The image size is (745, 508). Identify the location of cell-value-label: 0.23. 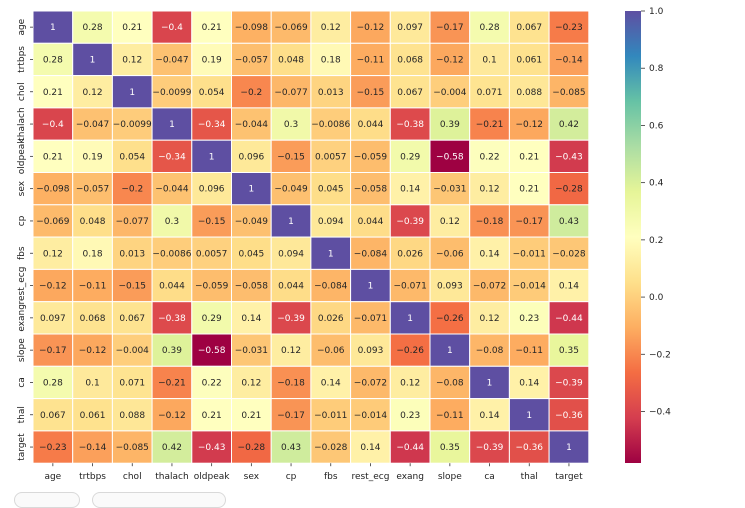
(529, 319).